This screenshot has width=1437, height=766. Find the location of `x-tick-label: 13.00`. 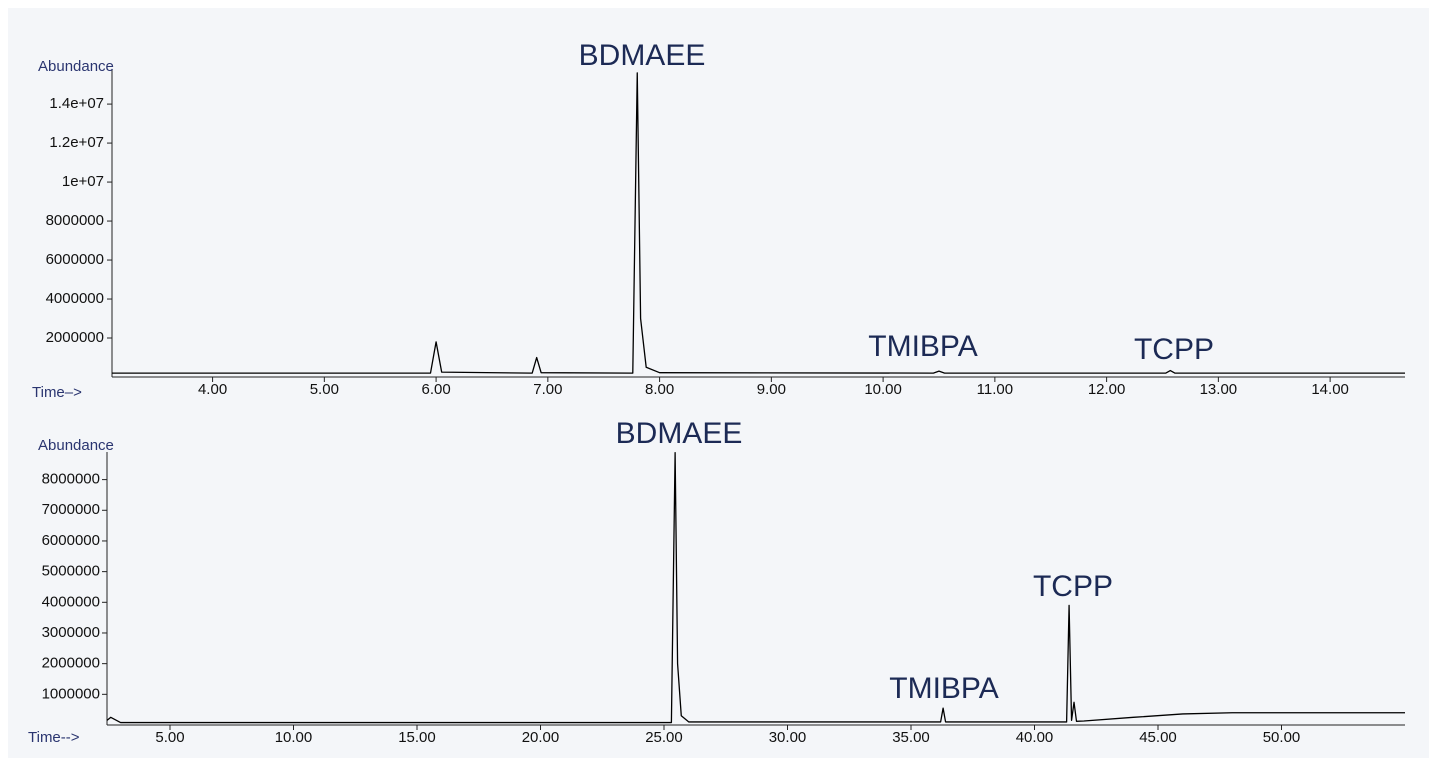

x-tick-label: 13.00 is located at coordinates (1219, 389).